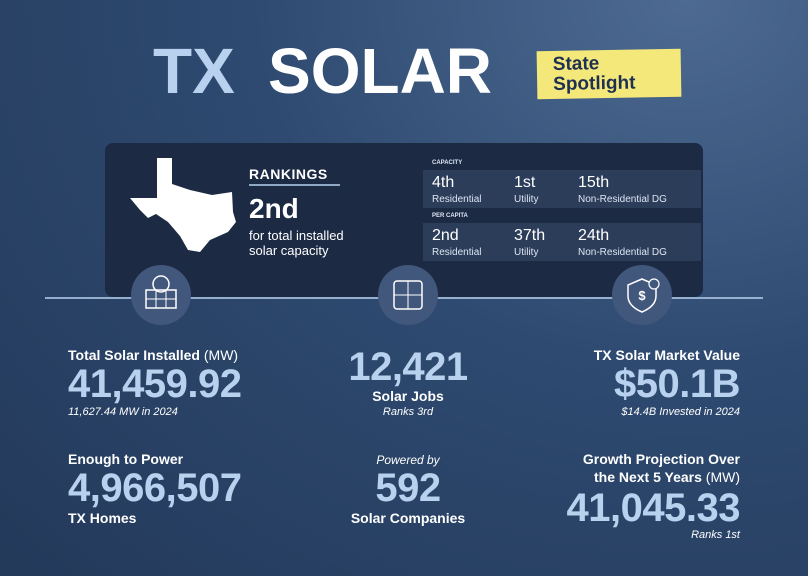 The height and width of the screenshot is (576, 808). Describe the element at coordinates (445, 235) in the screenshot. I see `rank-value: 2nd` at that location.